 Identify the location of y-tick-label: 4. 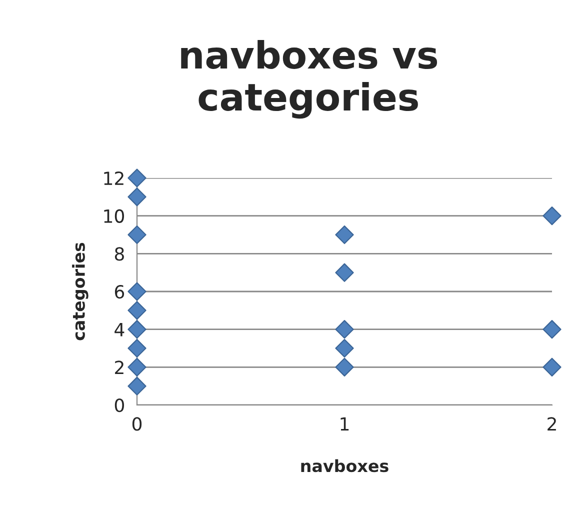
(119, 329).